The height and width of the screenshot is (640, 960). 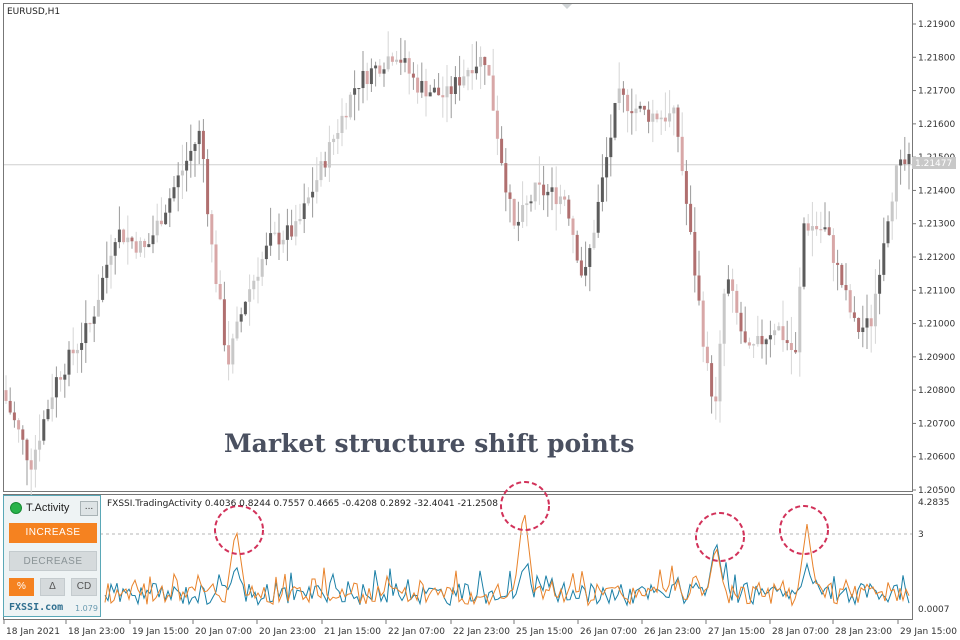 I want to click on price-tick-label: 1.21100, so click(x=936, y=291).